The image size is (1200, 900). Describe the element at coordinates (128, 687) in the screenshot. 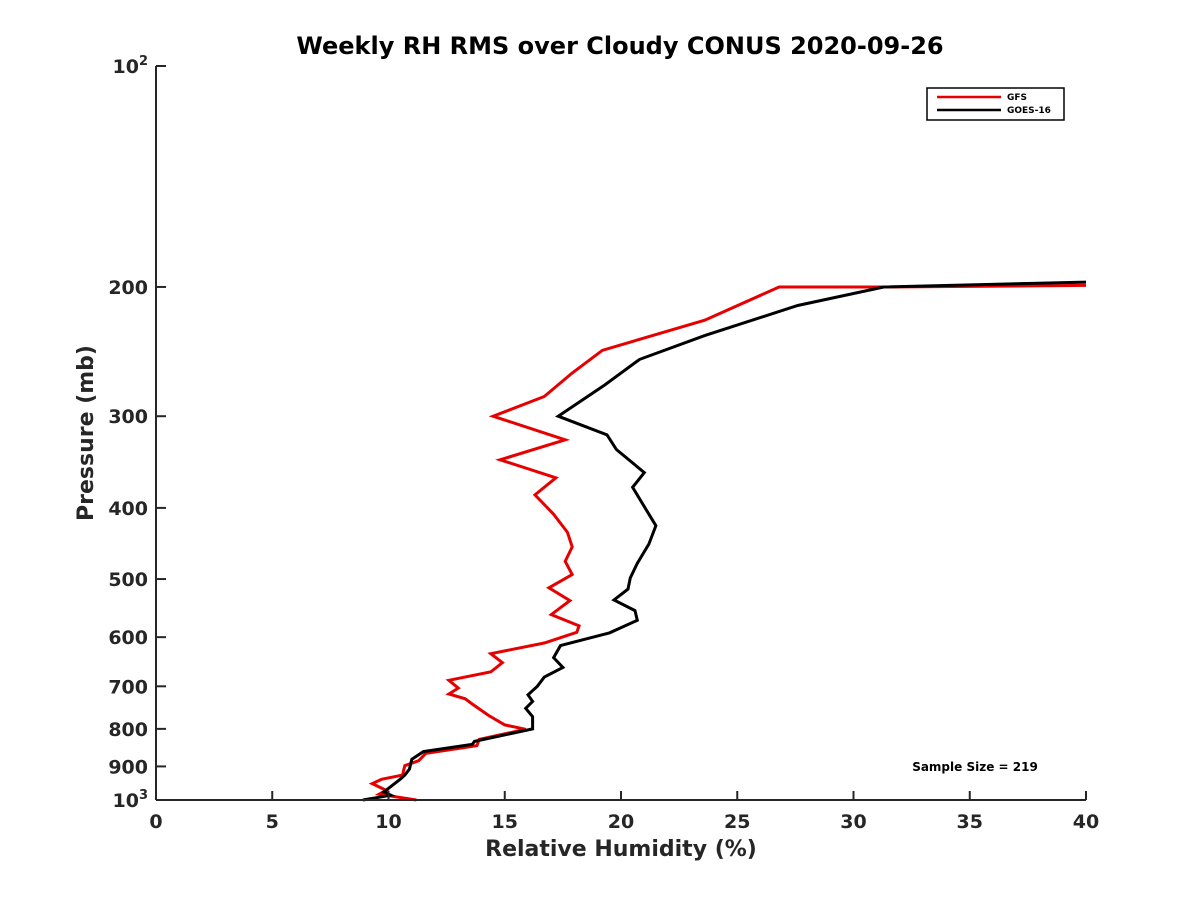

I see `y-tick-label: 700` at that location.